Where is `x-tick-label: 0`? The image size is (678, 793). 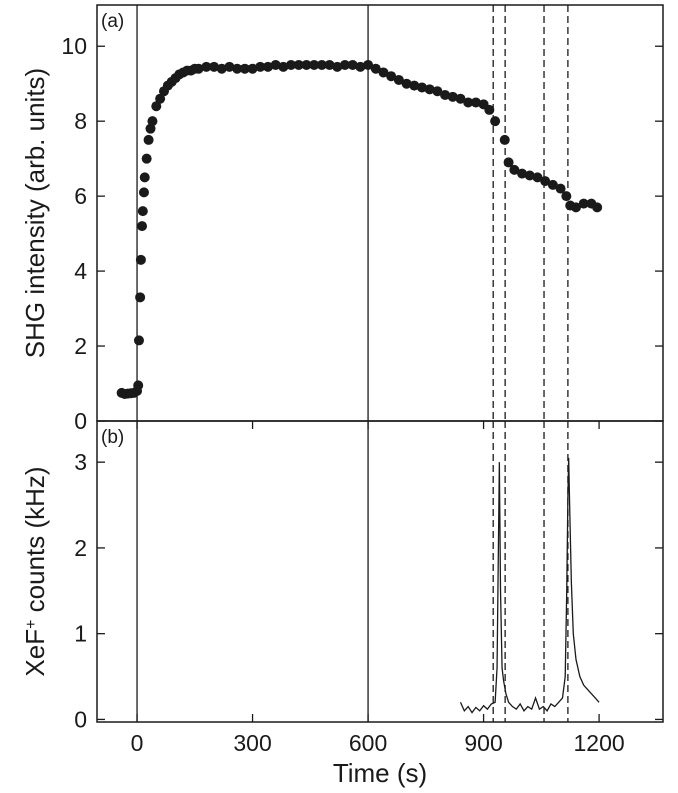
x-tick-label: 0 is located at coordinates (137, 743).